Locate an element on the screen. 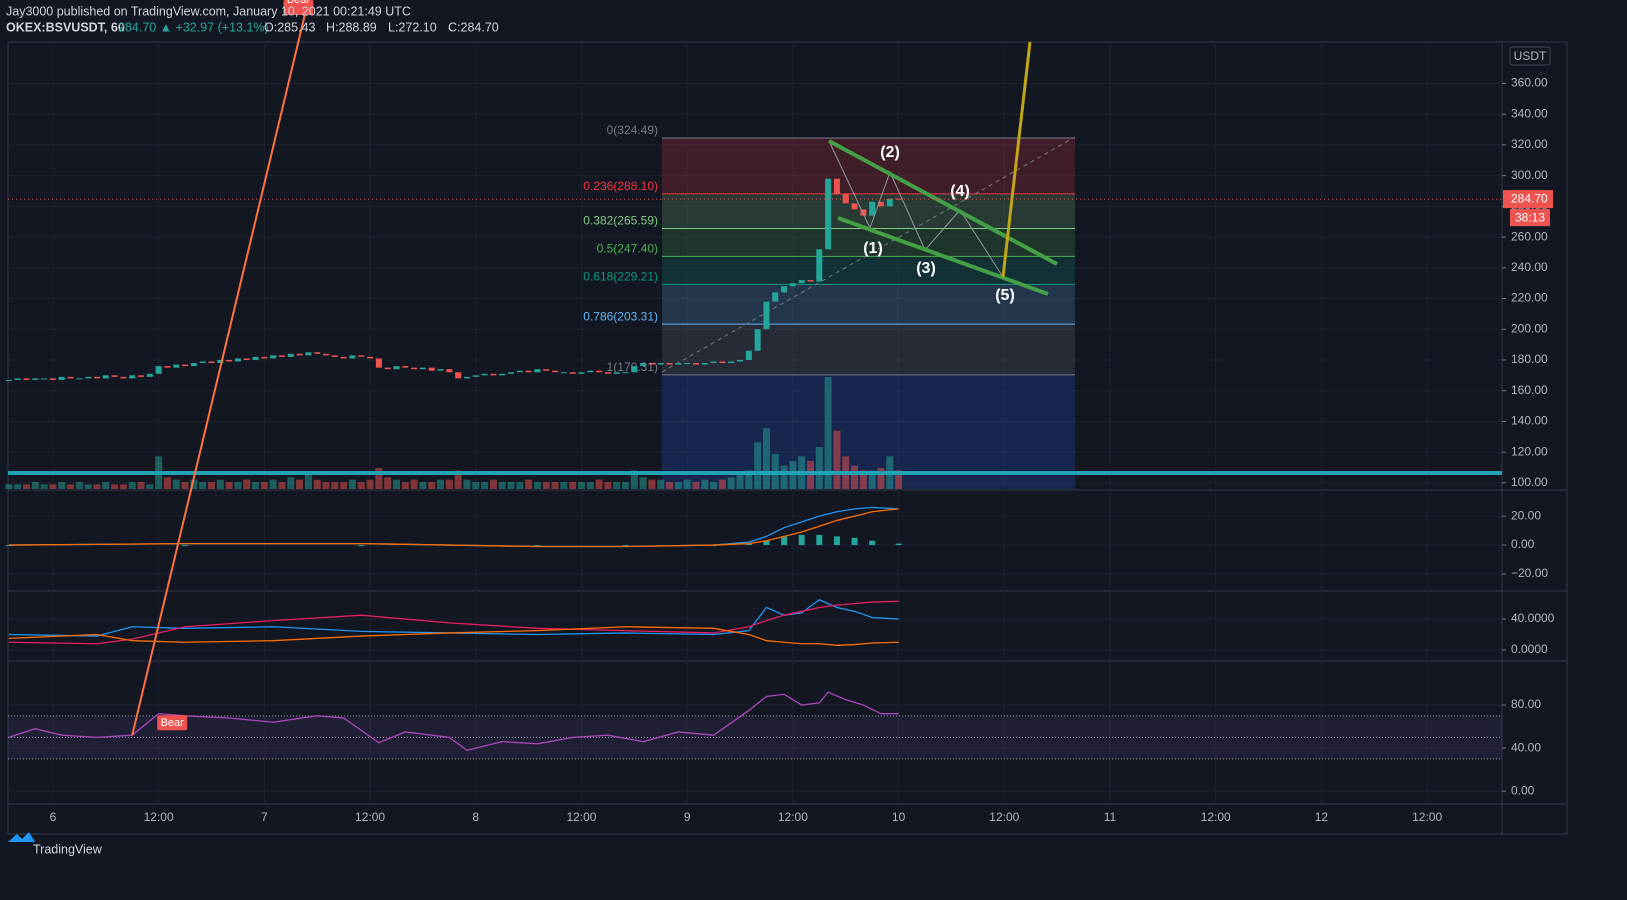 The width and height of the screenshot is (1627, 900). ohlc: H:288.89 is located at coordinates (351, 27).